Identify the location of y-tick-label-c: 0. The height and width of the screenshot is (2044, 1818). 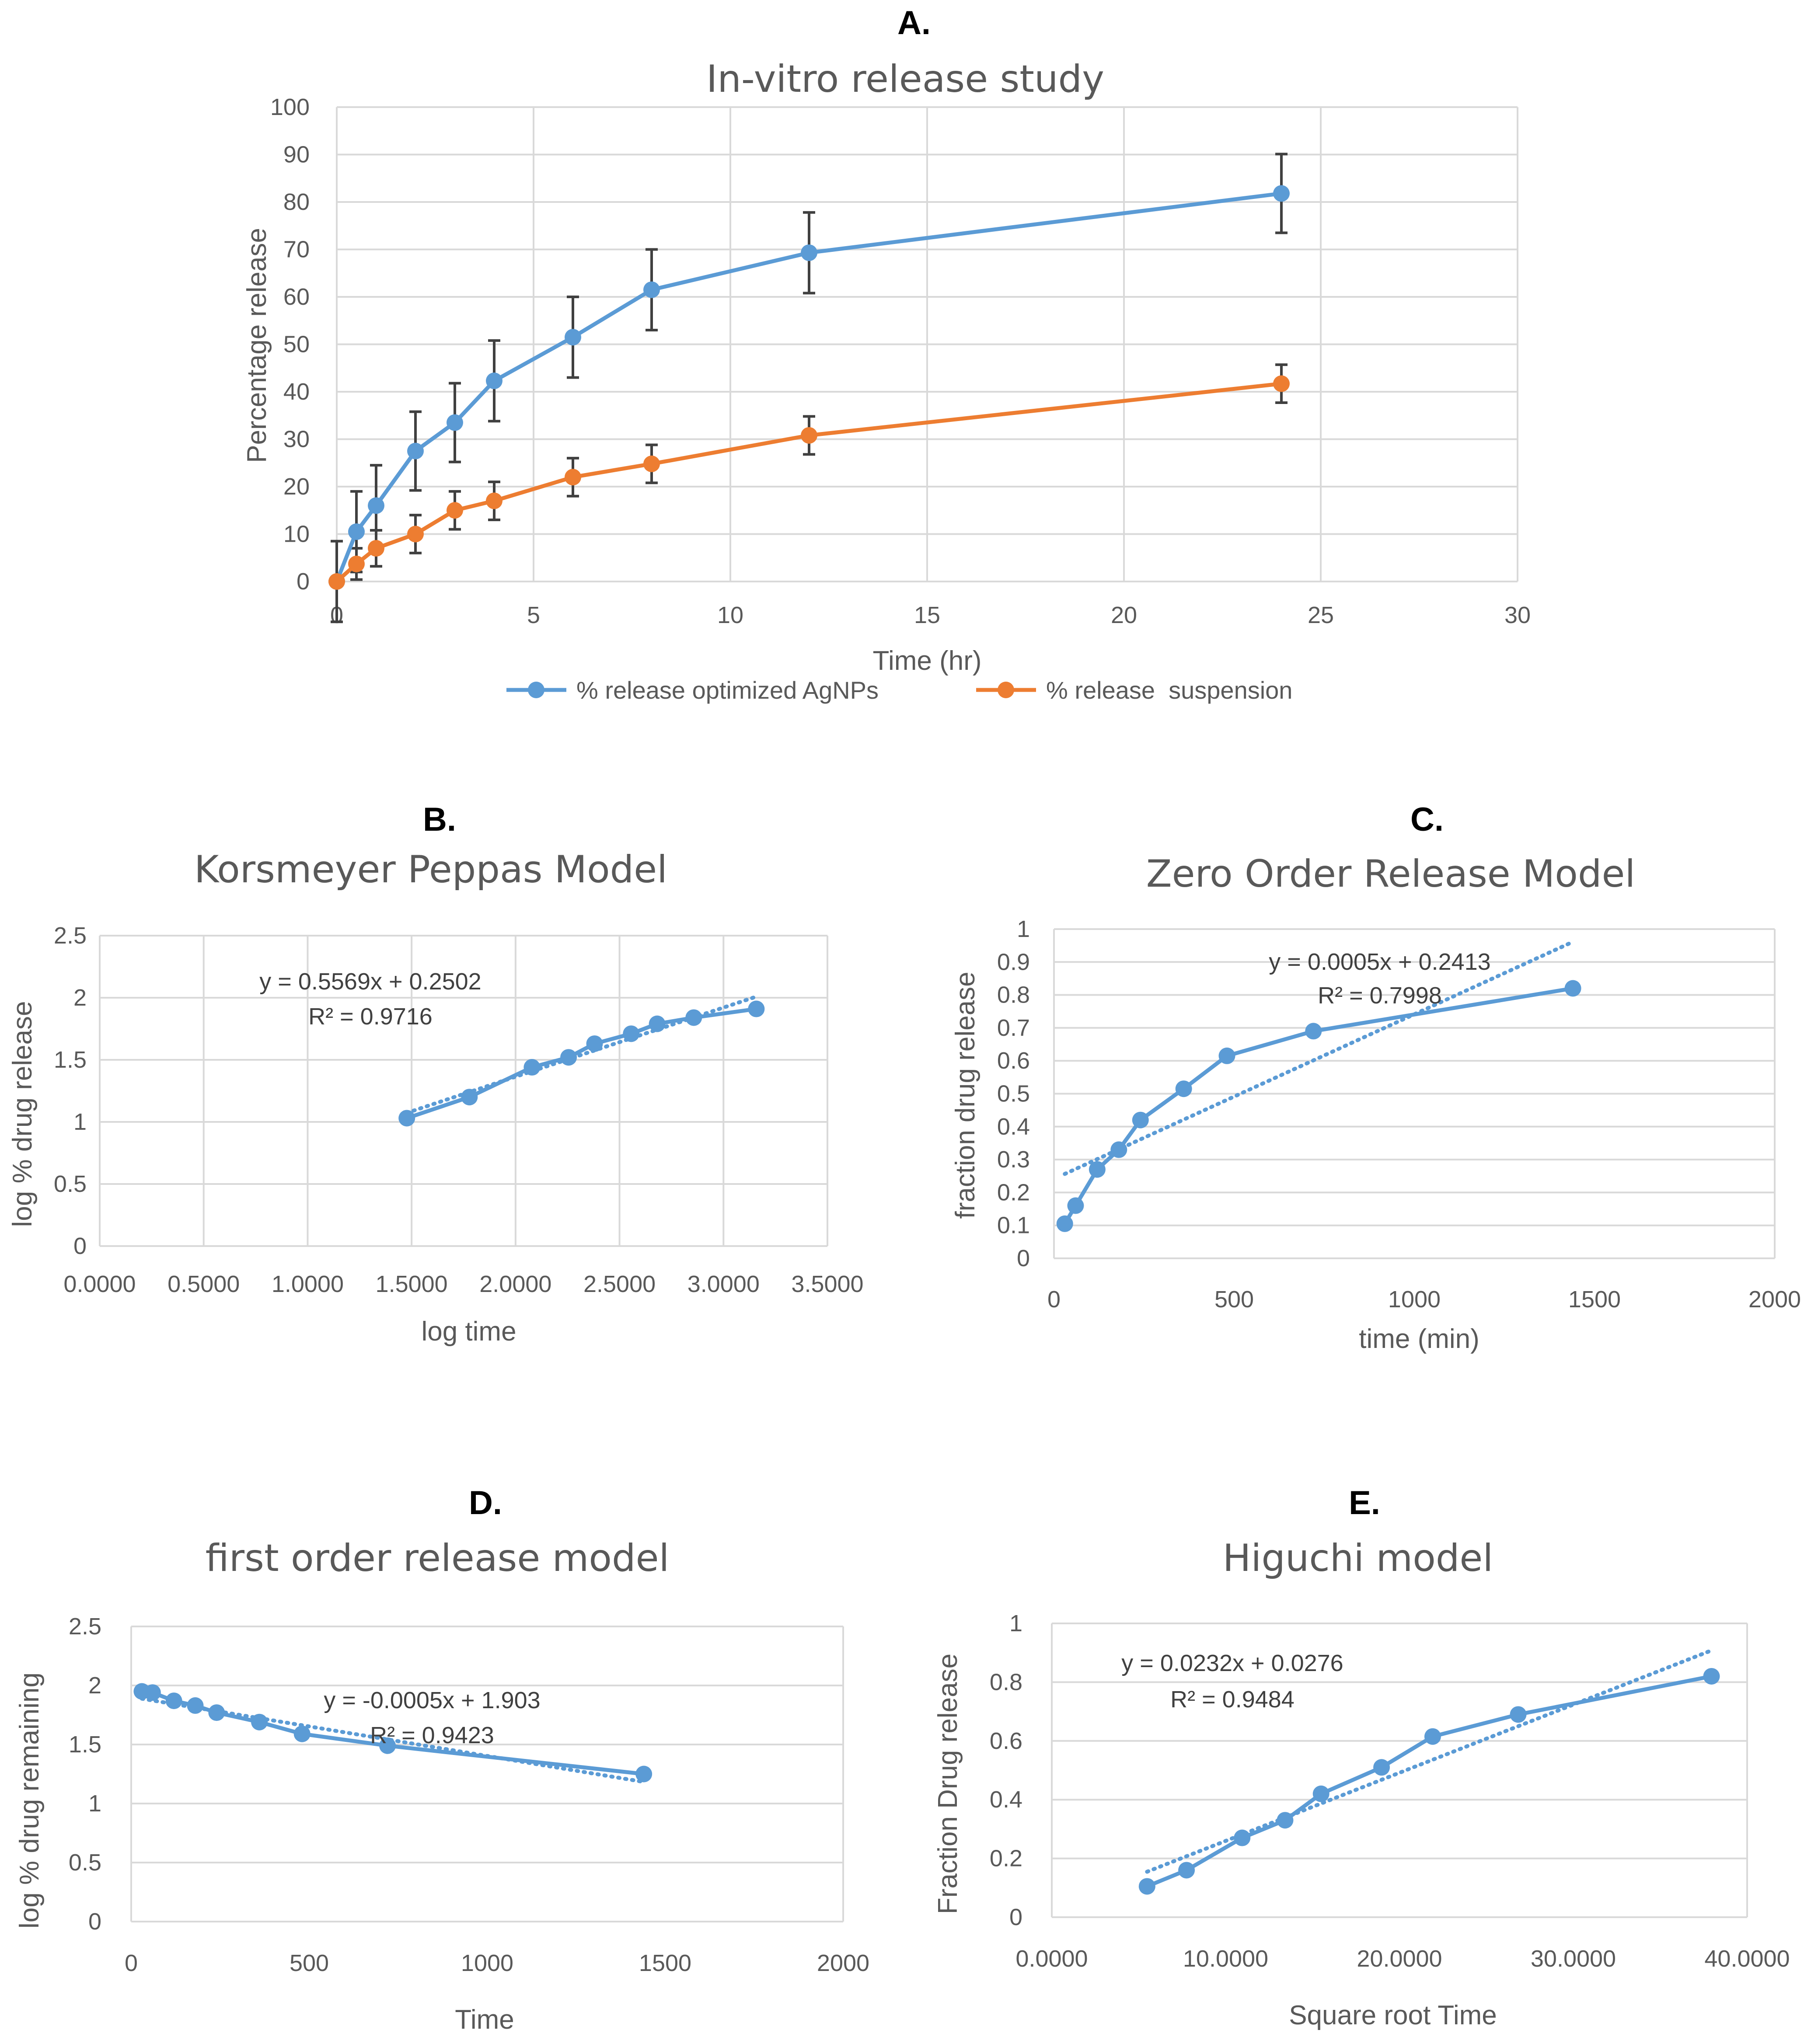
(1023, 1258).